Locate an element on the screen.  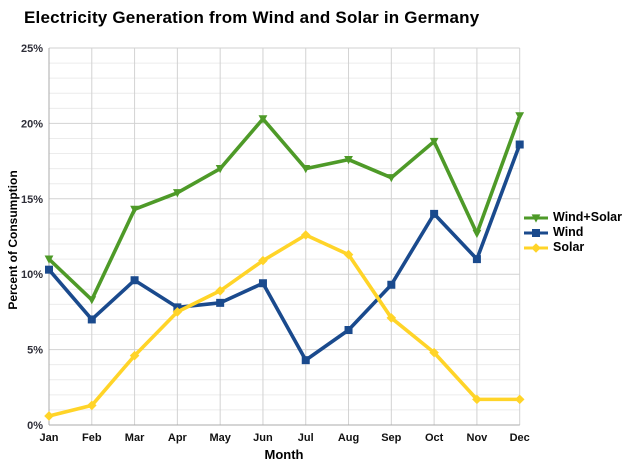
svg-text: Jun is located at coordinates (263, 438).